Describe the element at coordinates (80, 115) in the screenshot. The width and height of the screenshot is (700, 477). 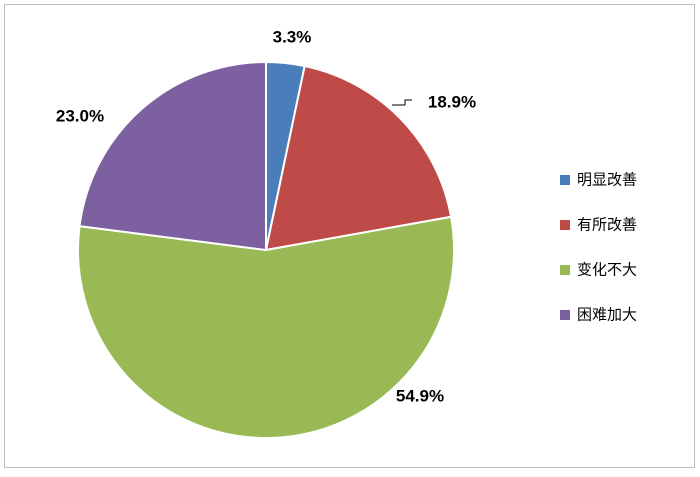
I see `value-label: 23.0%` at that location.